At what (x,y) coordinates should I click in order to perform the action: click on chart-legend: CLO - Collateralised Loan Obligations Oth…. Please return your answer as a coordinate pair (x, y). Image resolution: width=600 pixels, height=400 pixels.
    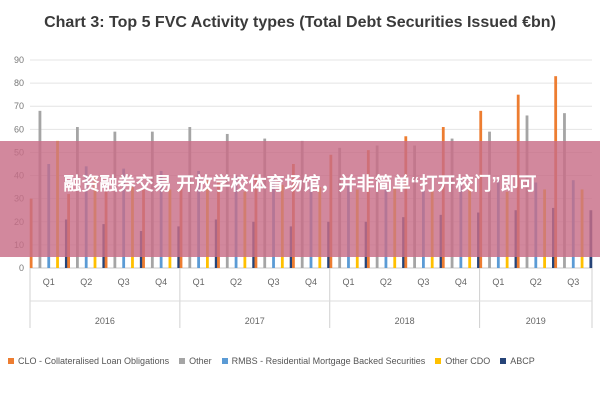
    Looking at the image, I should click on (303, 361).